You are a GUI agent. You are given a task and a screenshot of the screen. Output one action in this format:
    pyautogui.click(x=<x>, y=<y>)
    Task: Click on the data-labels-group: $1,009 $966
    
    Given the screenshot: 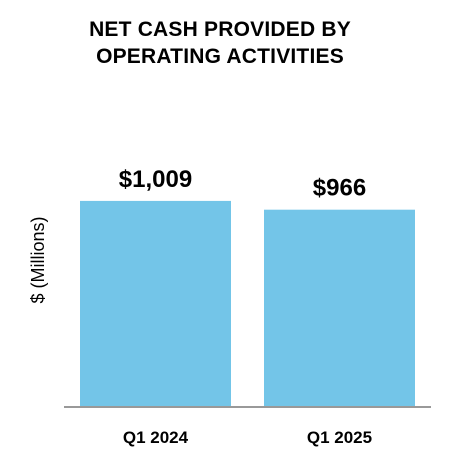 What is the action you would take?
    pyautogui.click(x=242, y=184)
    